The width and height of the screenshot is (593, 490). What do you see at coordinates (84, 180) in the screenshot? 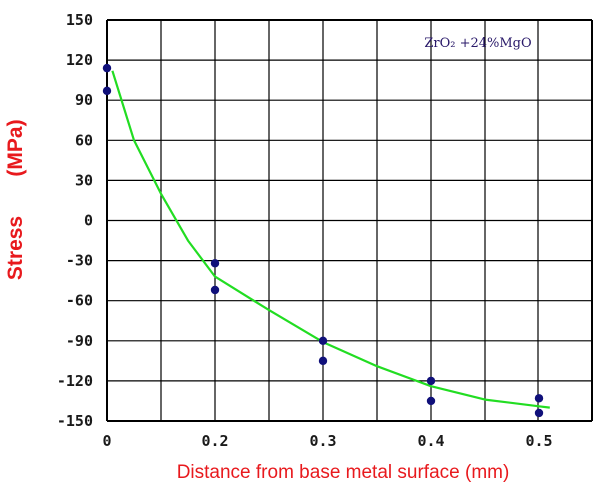
I see `y-tick-label: 30` at bounding box center [84, 180].